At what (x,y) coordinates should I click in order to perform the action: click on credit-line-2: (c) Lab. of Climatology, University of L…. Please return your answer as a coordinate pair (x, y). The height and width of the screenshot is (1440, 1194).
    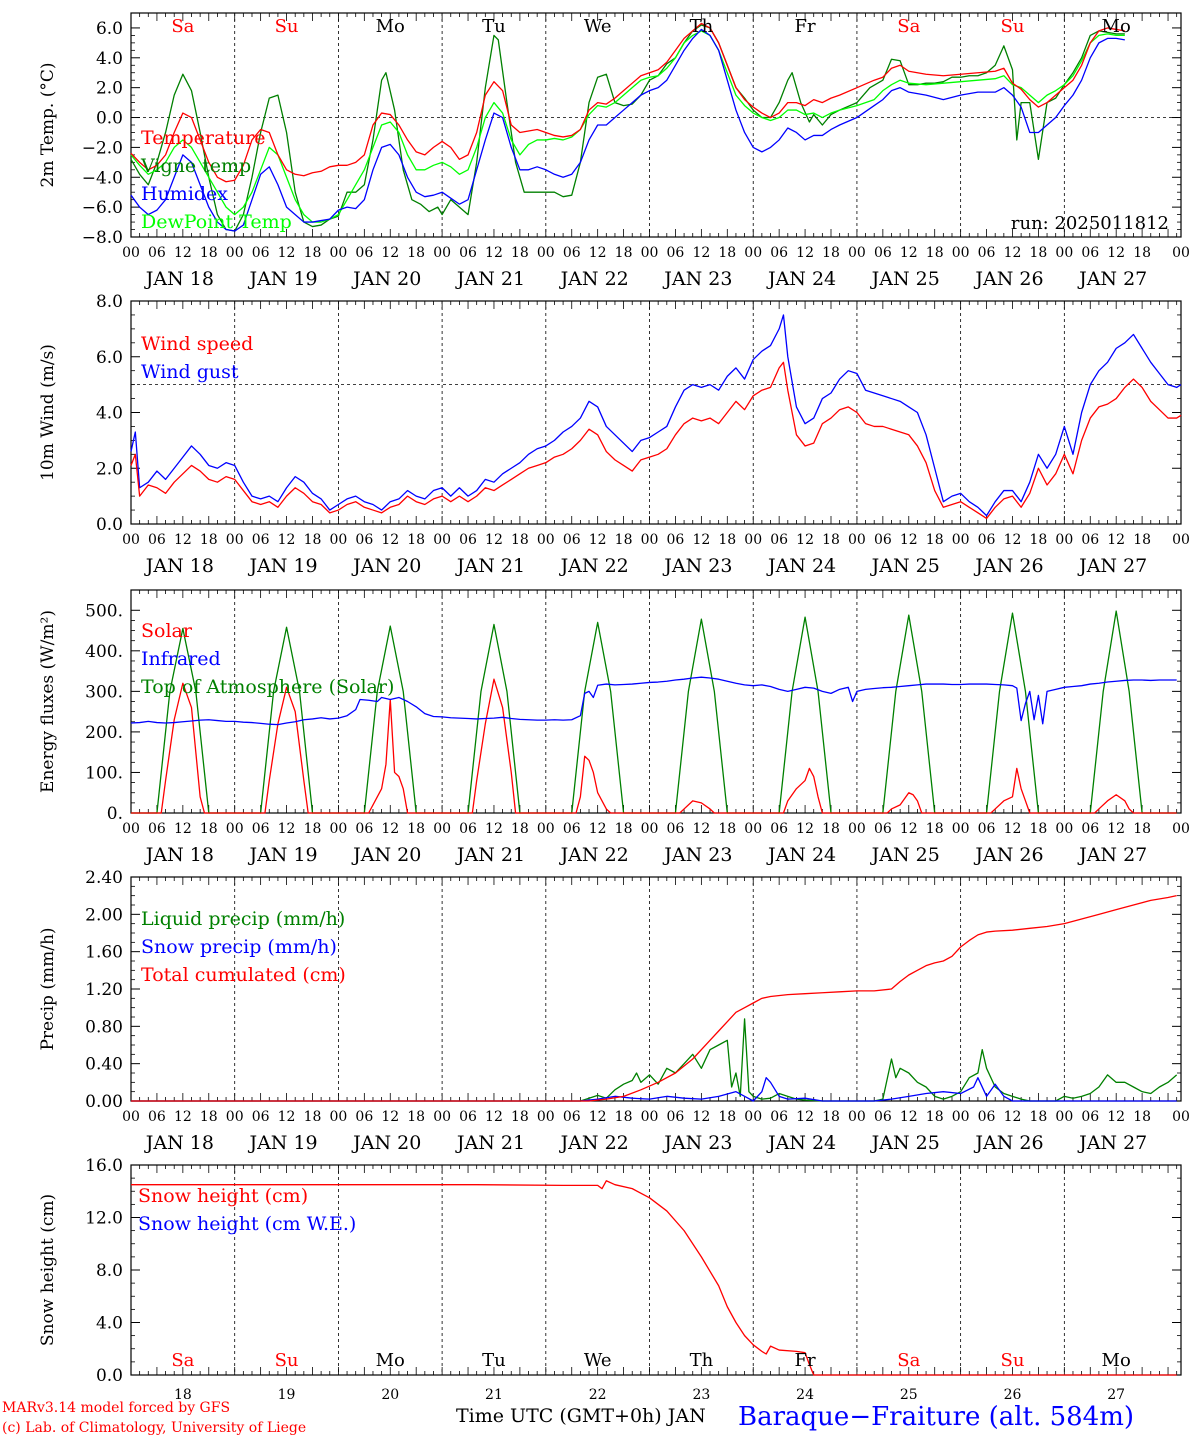
    Looking at the image, I should click on (154, 1428).